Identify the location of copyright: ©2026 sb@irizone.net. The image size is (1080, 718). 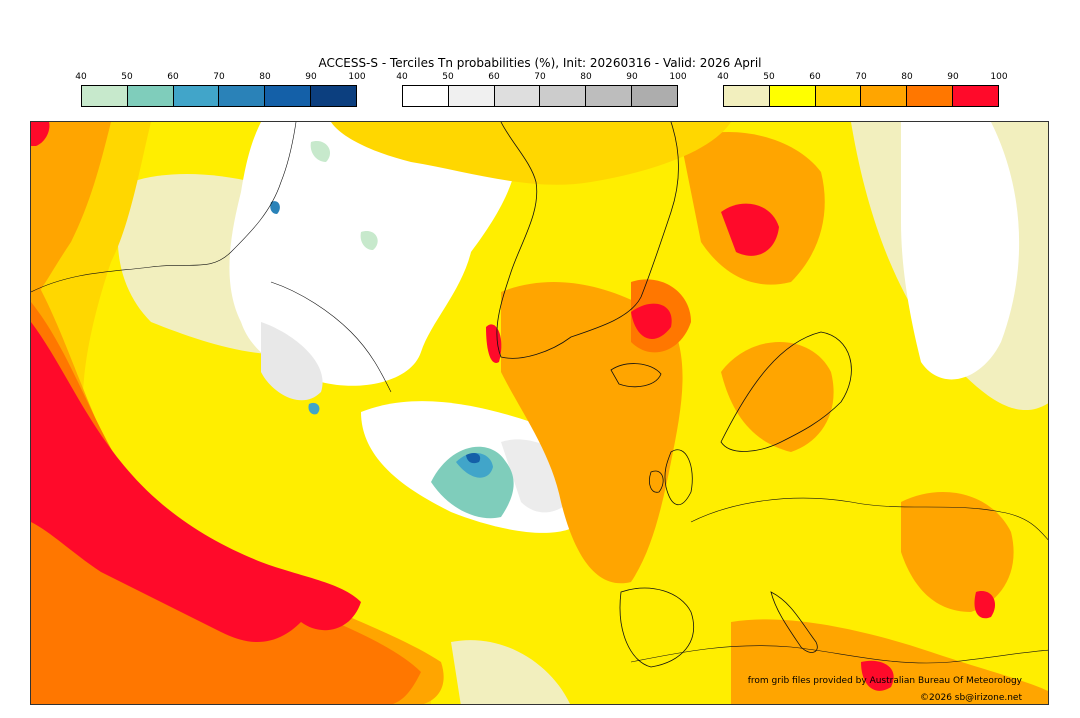
(971, 698).